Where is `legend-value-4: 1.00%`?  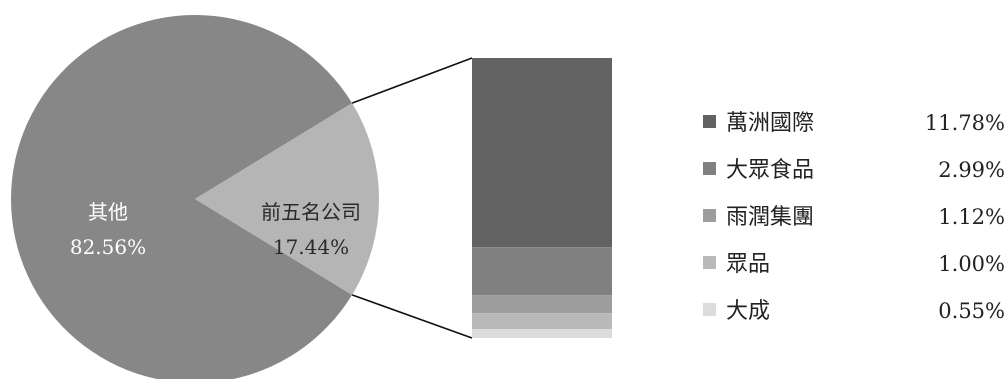
legend-value-4: 1.00% is located at coordinates (971, 264).